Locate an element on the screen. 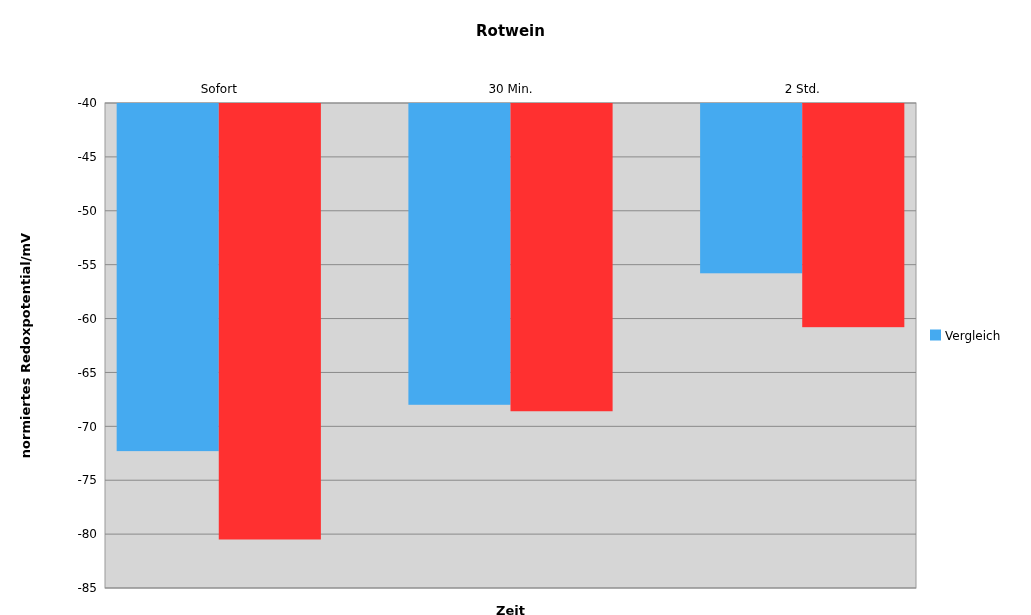 The image size is (1031, 615). y-tick-label: -40 is located at coordinates (87, 103).